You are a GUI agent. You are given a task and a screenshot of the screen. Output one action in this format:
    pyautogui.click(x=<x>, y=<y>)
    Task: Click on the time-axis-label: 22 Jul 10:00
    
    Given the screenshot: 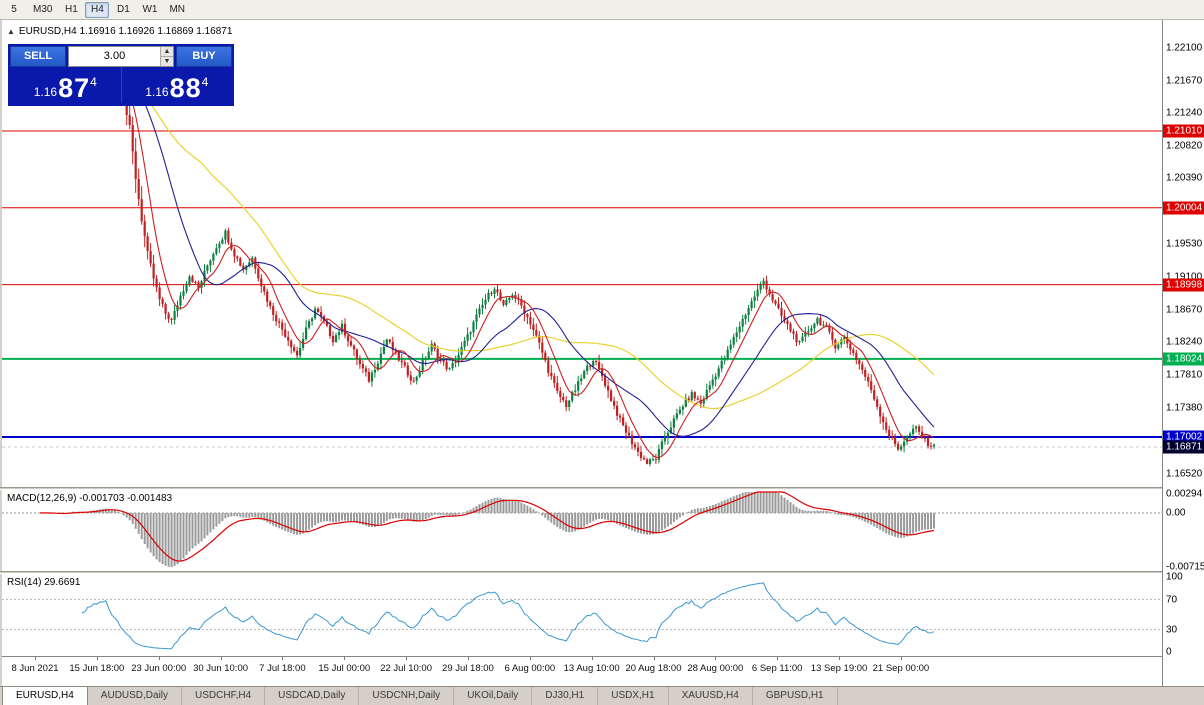 What is the action you would take?
    pyautogui.click(x=406, y=668)
    